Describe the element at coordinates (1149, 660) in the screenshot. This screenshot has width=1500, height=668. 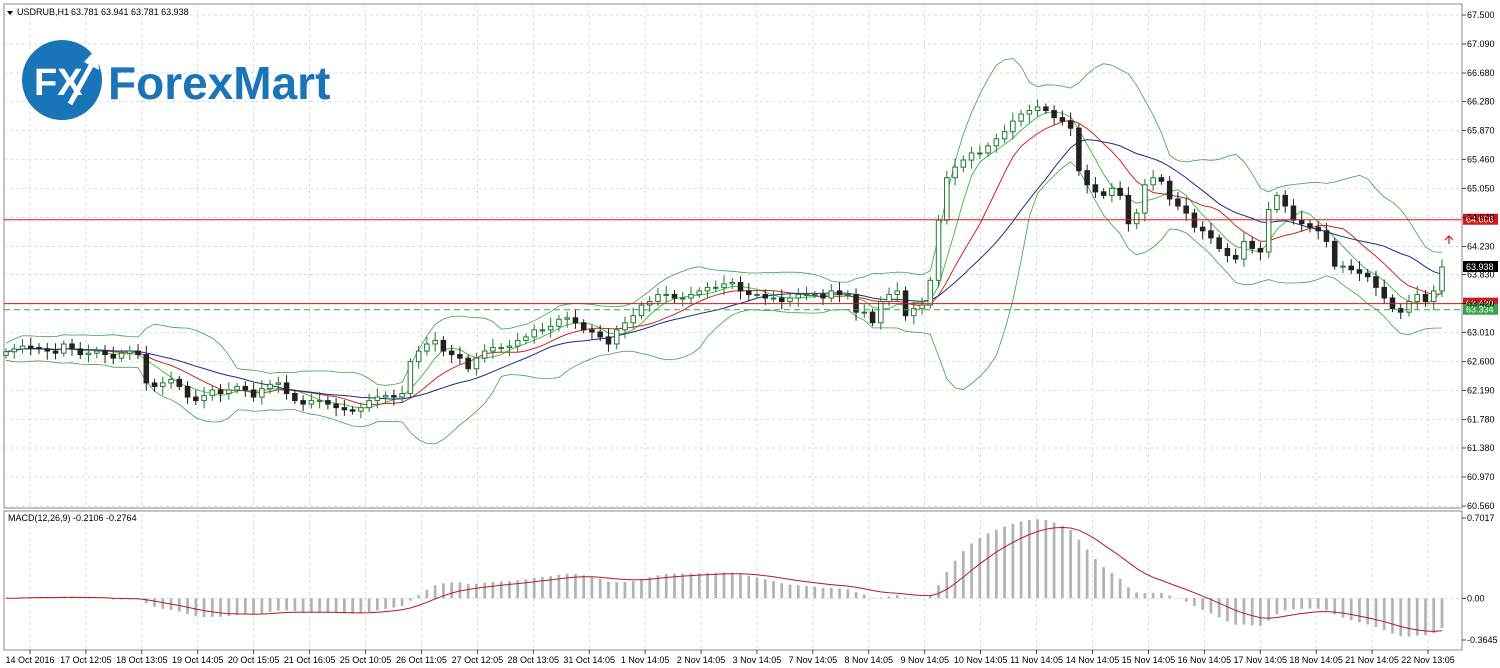
I see `time-tick-label: 15 Nov 14:05` at that location.